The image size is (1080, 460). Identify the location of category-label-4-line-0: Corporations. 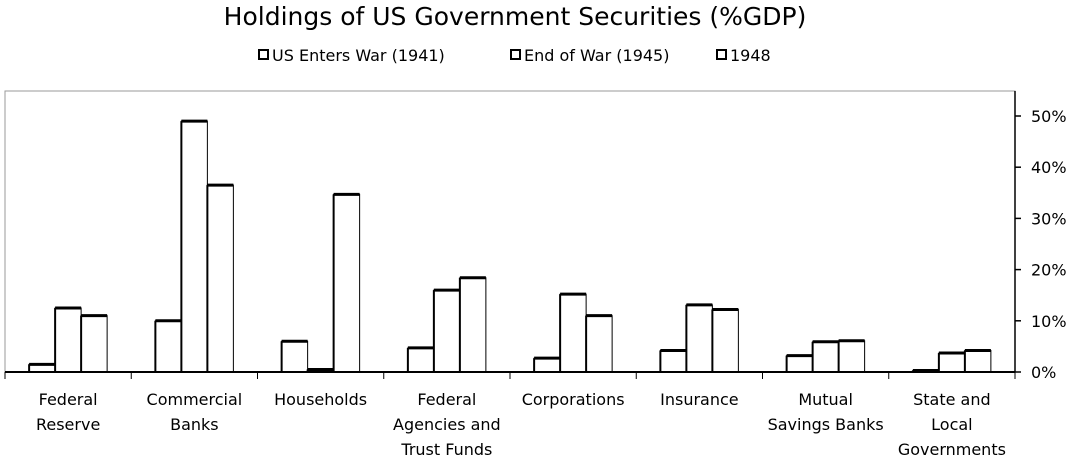
(573, 399).